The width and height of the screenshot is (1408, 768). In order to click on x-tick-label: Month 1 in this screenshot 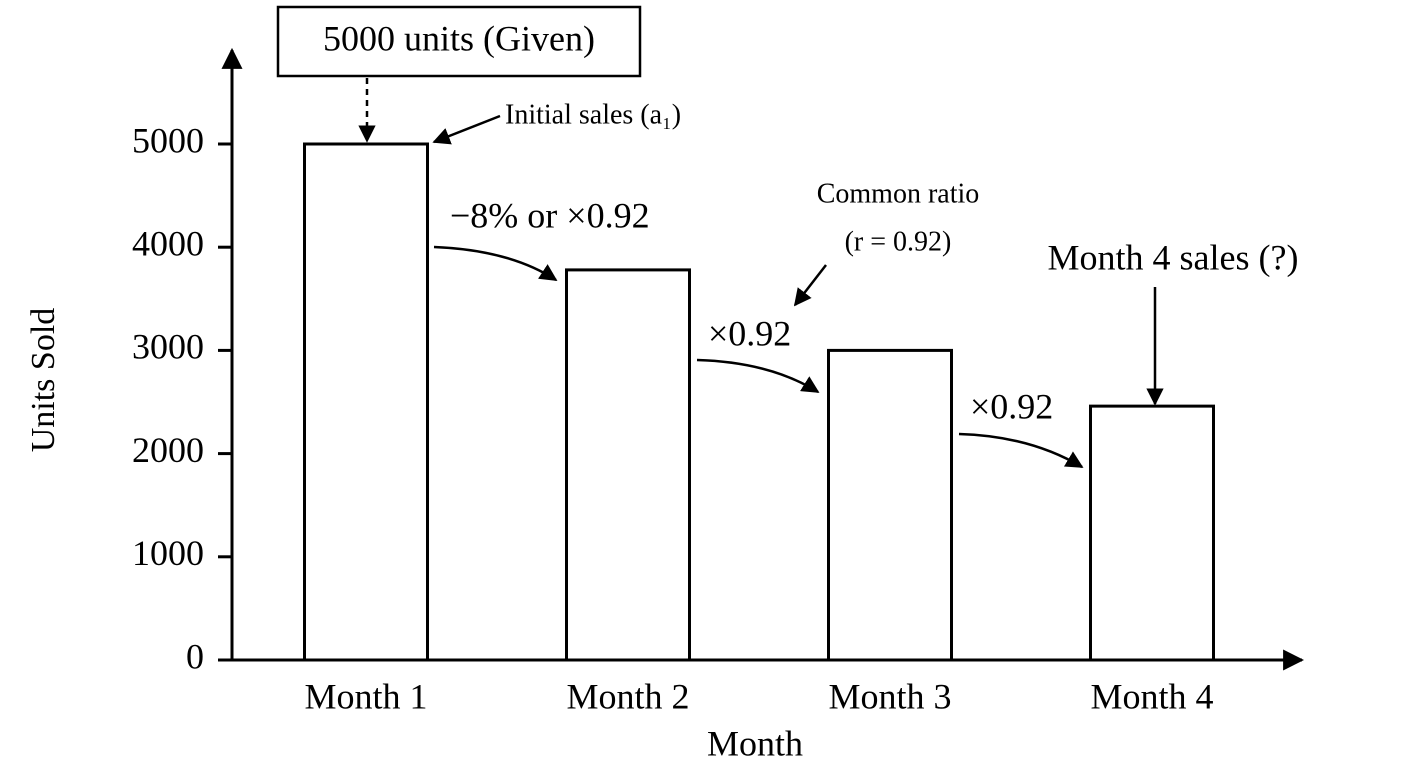, I will do `click(365, 696)`.